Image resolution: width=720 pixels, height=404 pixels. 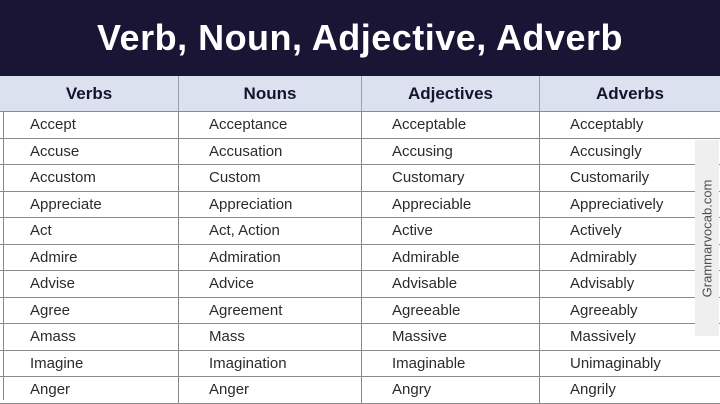 What do you see at coordinates (451, 390) in the screenshot?
I see `cell-adjective: Angry` at bounding box center [451, 390].